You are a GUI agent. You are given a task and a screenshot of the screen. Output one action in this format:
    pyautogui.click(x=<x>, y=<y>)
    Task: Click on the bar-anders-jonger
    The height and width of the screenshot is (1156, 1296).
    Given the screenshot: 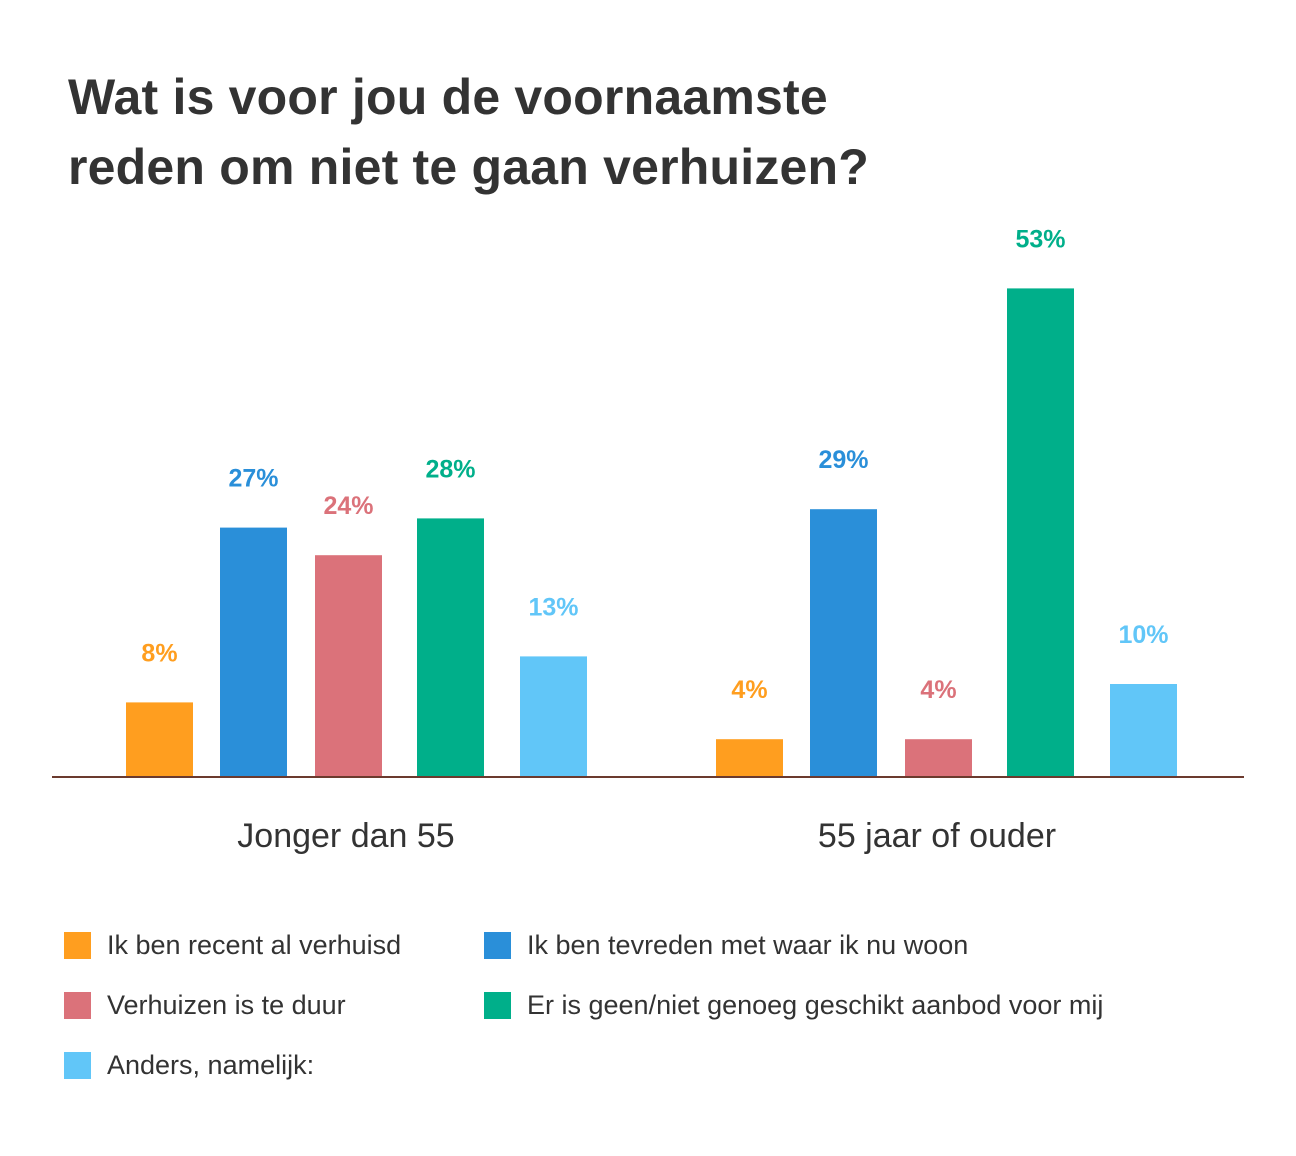 What is the action you would take?
    pyautogui.click(x=553, y=716)
    